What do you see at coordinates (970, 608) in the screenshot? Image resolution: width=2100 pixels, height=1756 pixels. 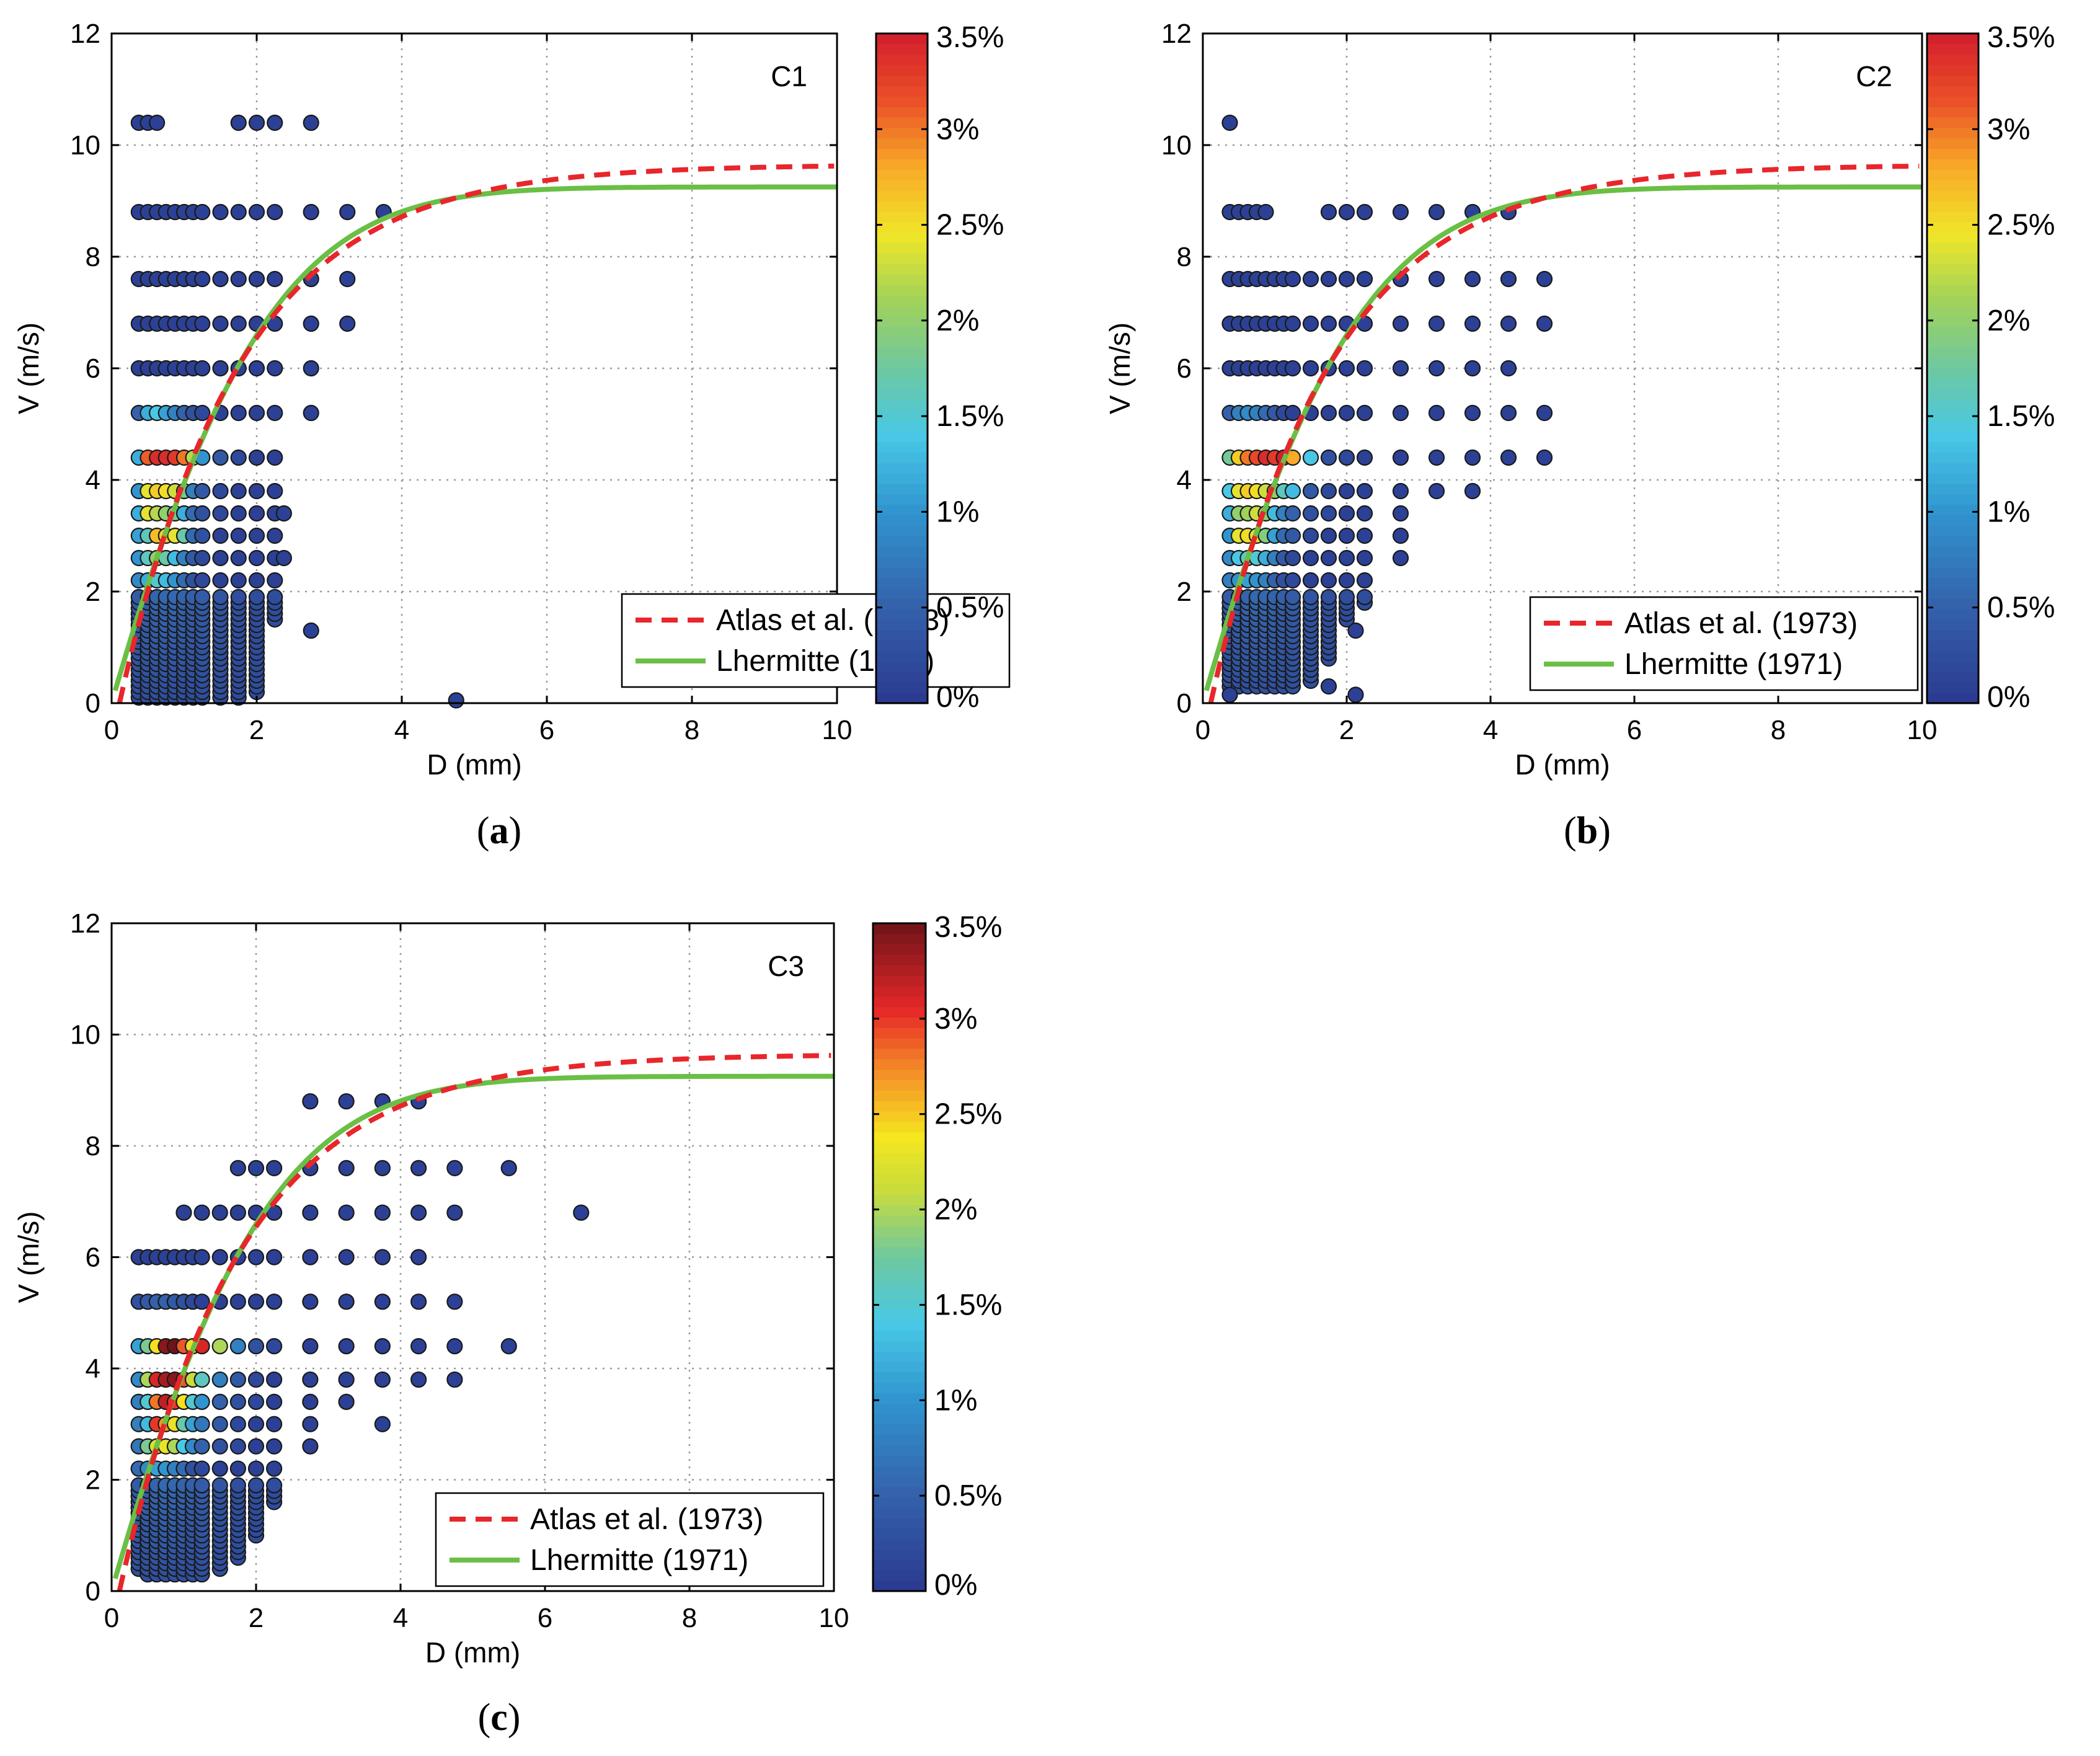 I see `colorbar-label: 0.5%` at bounding box center [970, 608].